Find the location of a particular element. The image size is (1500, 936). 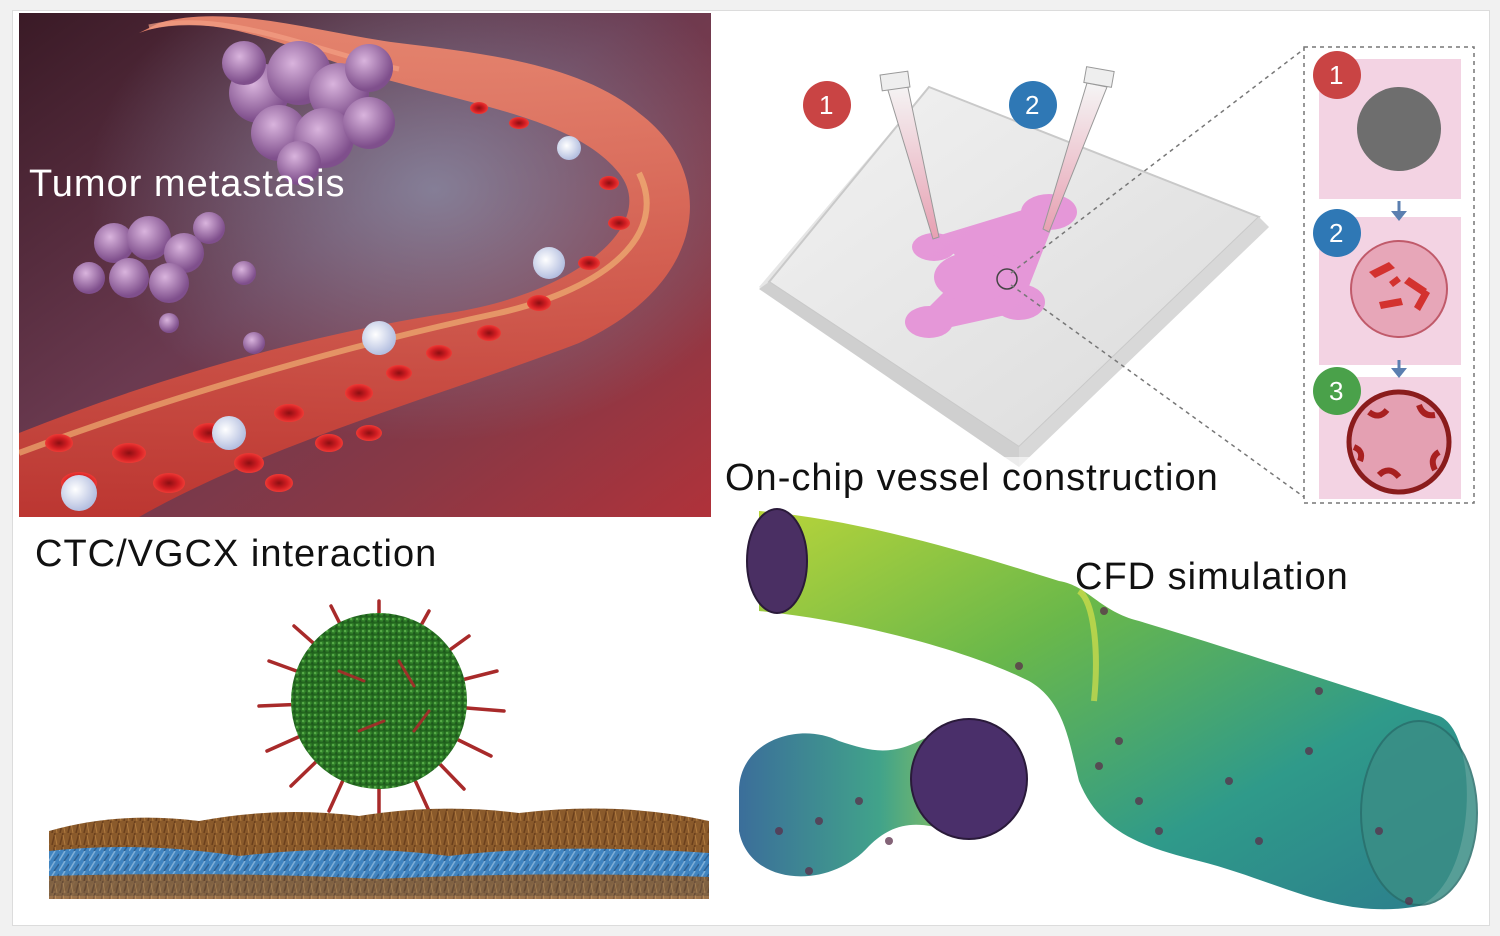

circulating-tumor-cell is located at coordinates (379, 701).